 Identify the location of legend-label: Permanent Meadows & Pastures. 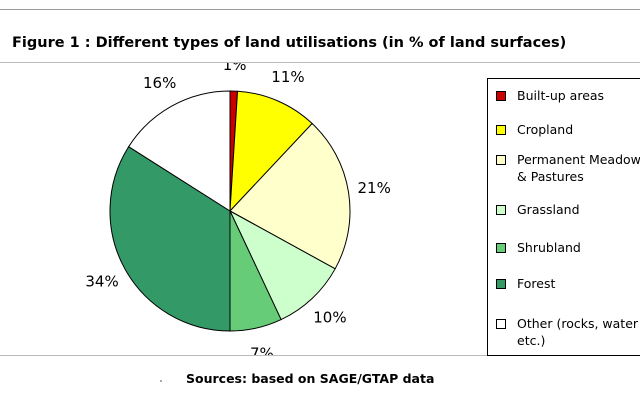
(578, 168).